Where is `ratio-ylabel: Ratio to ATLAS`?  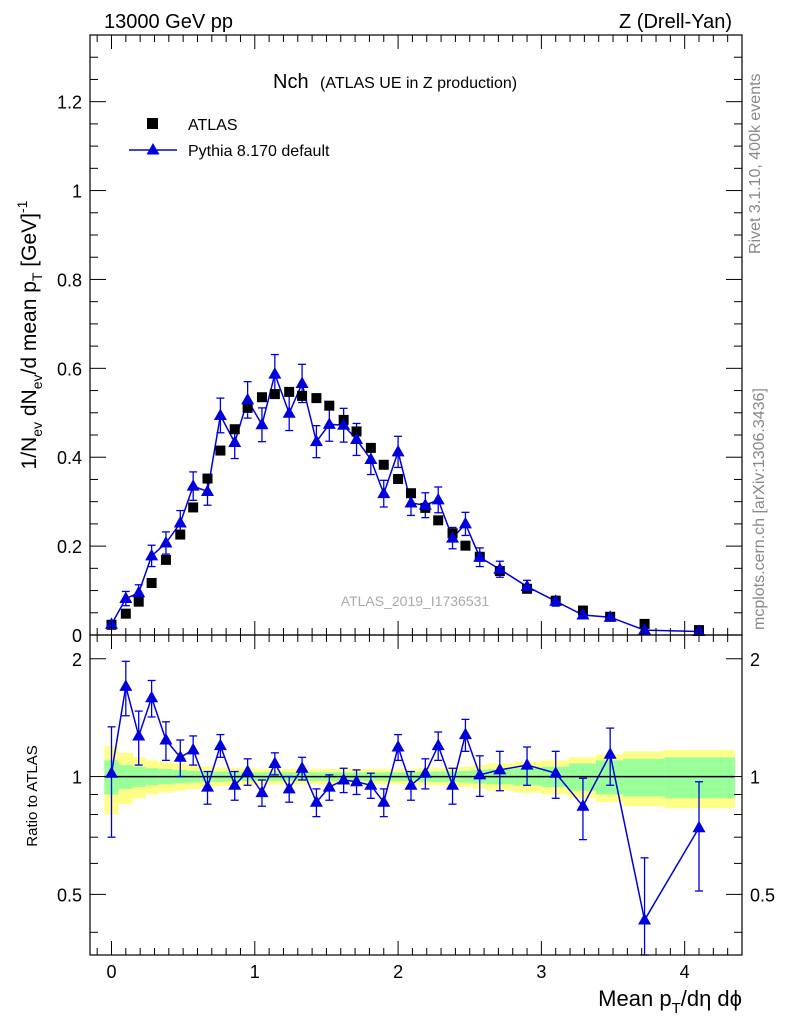
ratio-ylabel: Ratio to ATLAS is located at coordinates (32, 795).